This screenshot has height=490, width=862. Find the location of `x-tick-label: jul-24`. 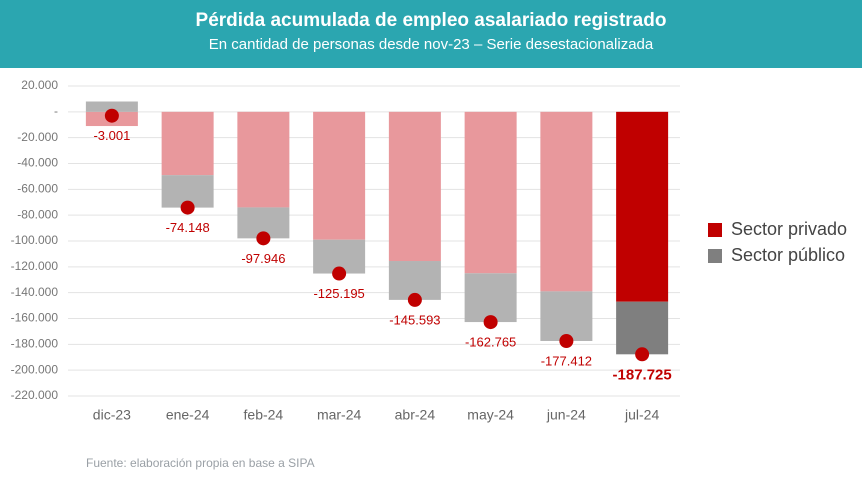

x-tick-label: jul-24 is located at coordinates (641, 415).